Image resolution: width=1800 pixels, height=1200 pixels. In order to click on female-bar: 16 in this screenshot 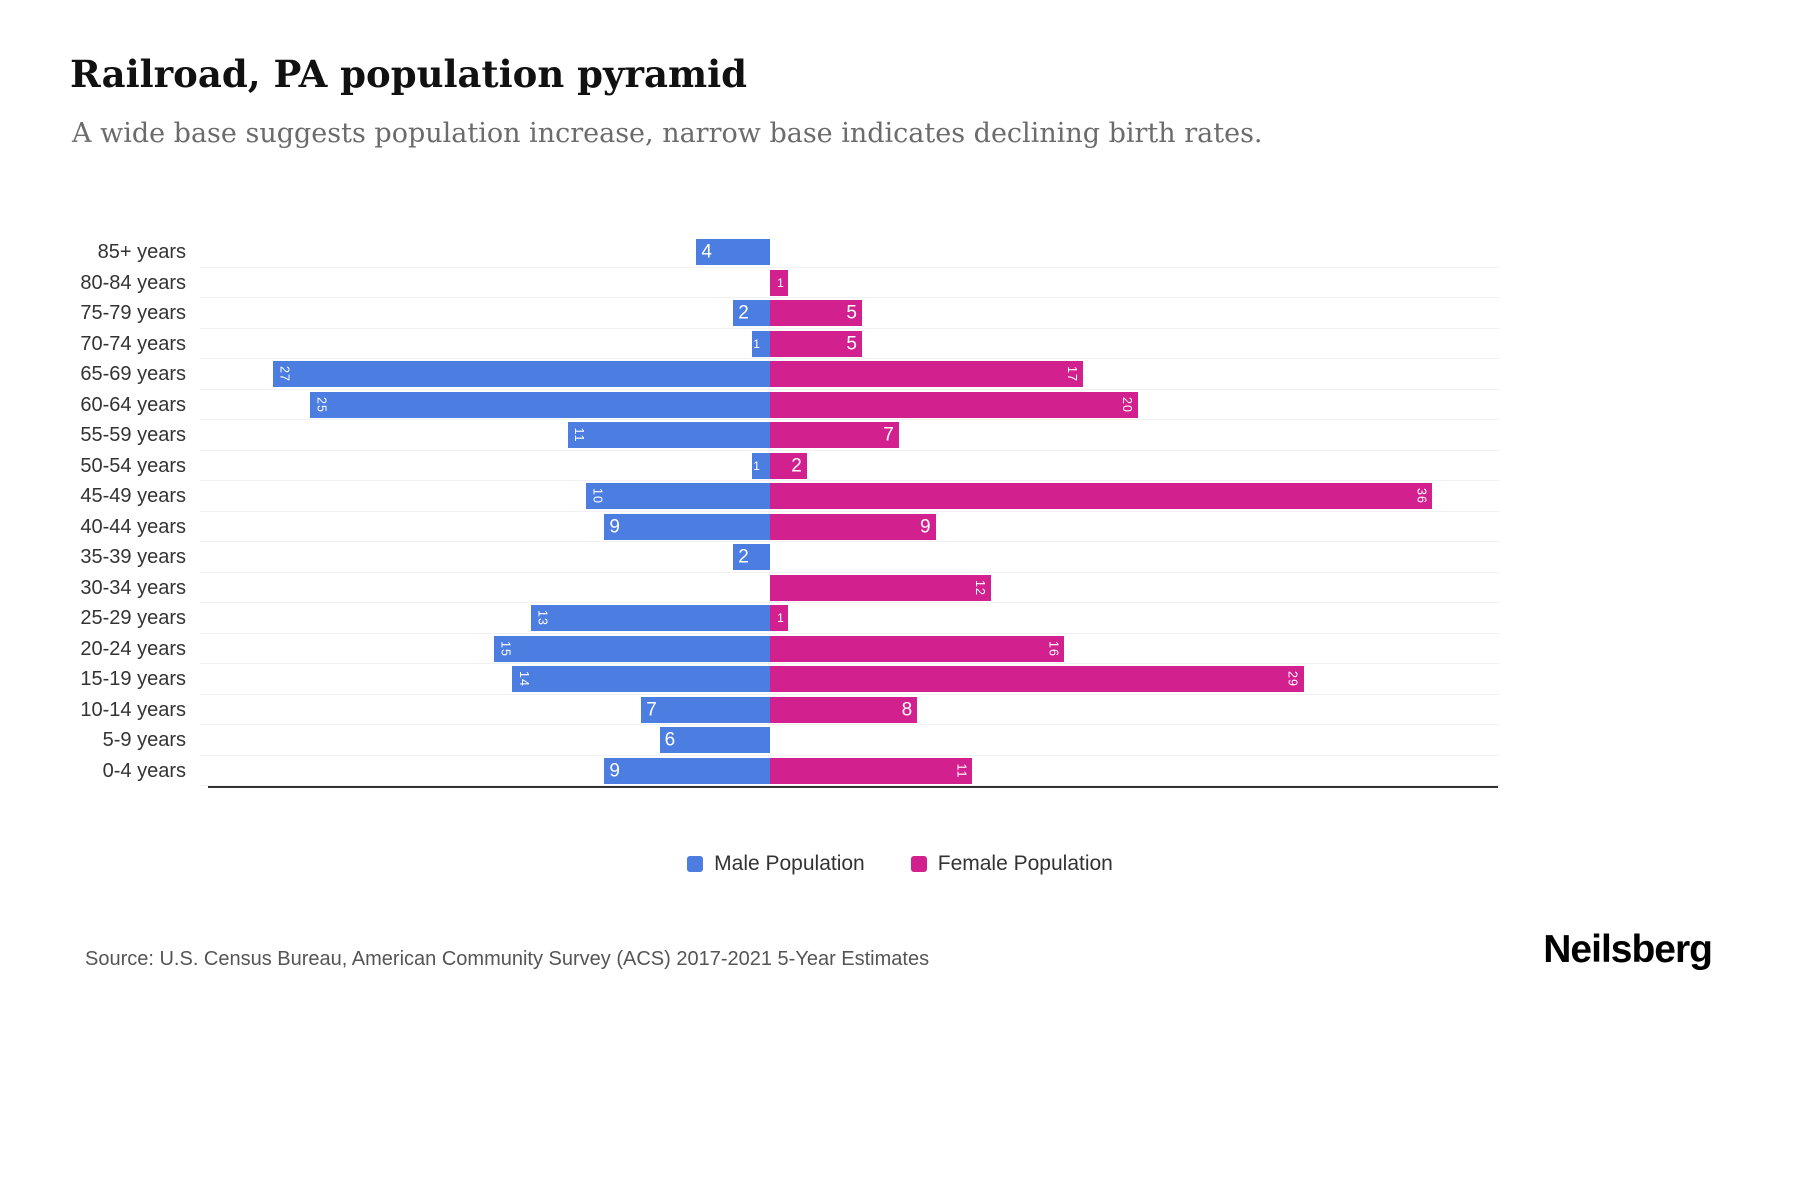, I will do `click(917, 648)`.